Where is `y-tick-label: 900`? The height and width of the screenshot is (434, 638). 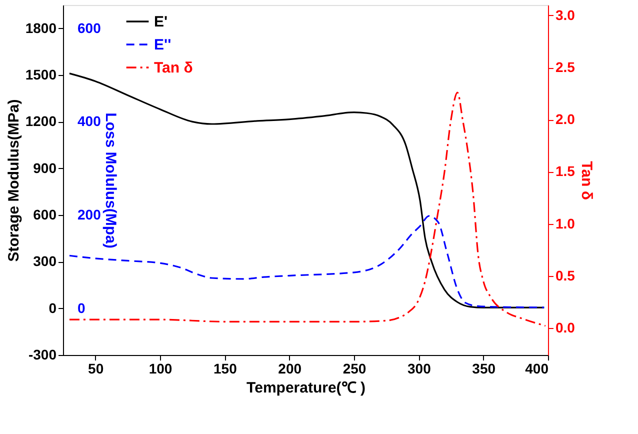 y-tick-label: 900 is located at coordinates (45, 168).